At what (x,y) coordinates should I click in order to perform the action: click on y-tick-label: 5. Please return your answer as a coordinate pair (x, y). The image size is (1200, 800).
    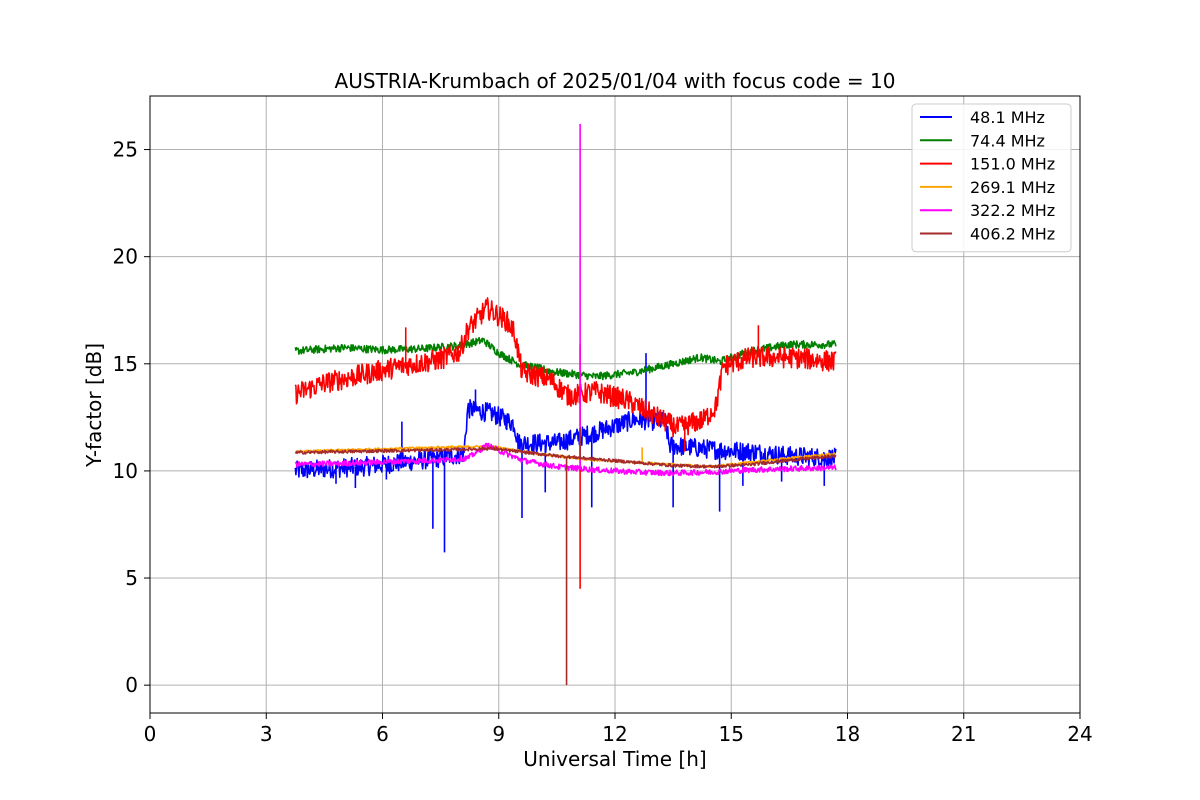
    Looking at the image, I should click on (131, 578).